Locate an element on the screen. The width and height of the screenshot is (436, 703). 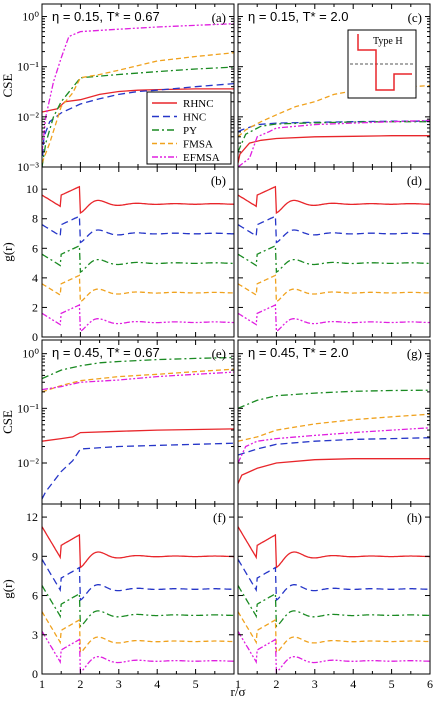
x-axis-label: r/σ is located at coordinates (238, 691).